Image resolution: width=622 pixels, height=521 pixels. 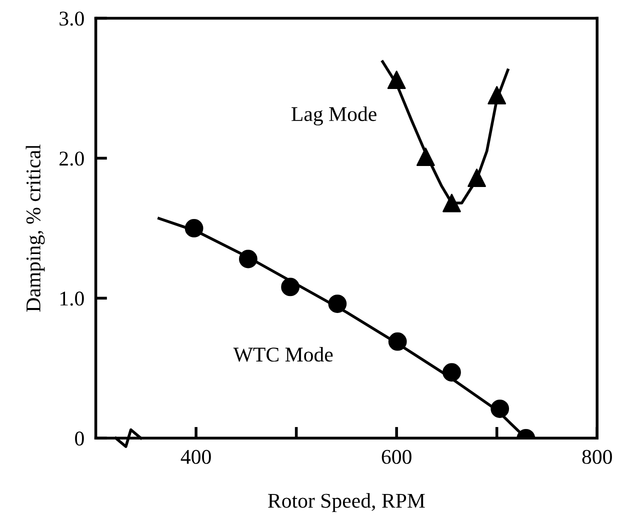 What do you see at coordinates (346, 502) in the screenshot?
I see `x-axis-title: Rotor Speed, RPM` at bounding box center [346, 502].